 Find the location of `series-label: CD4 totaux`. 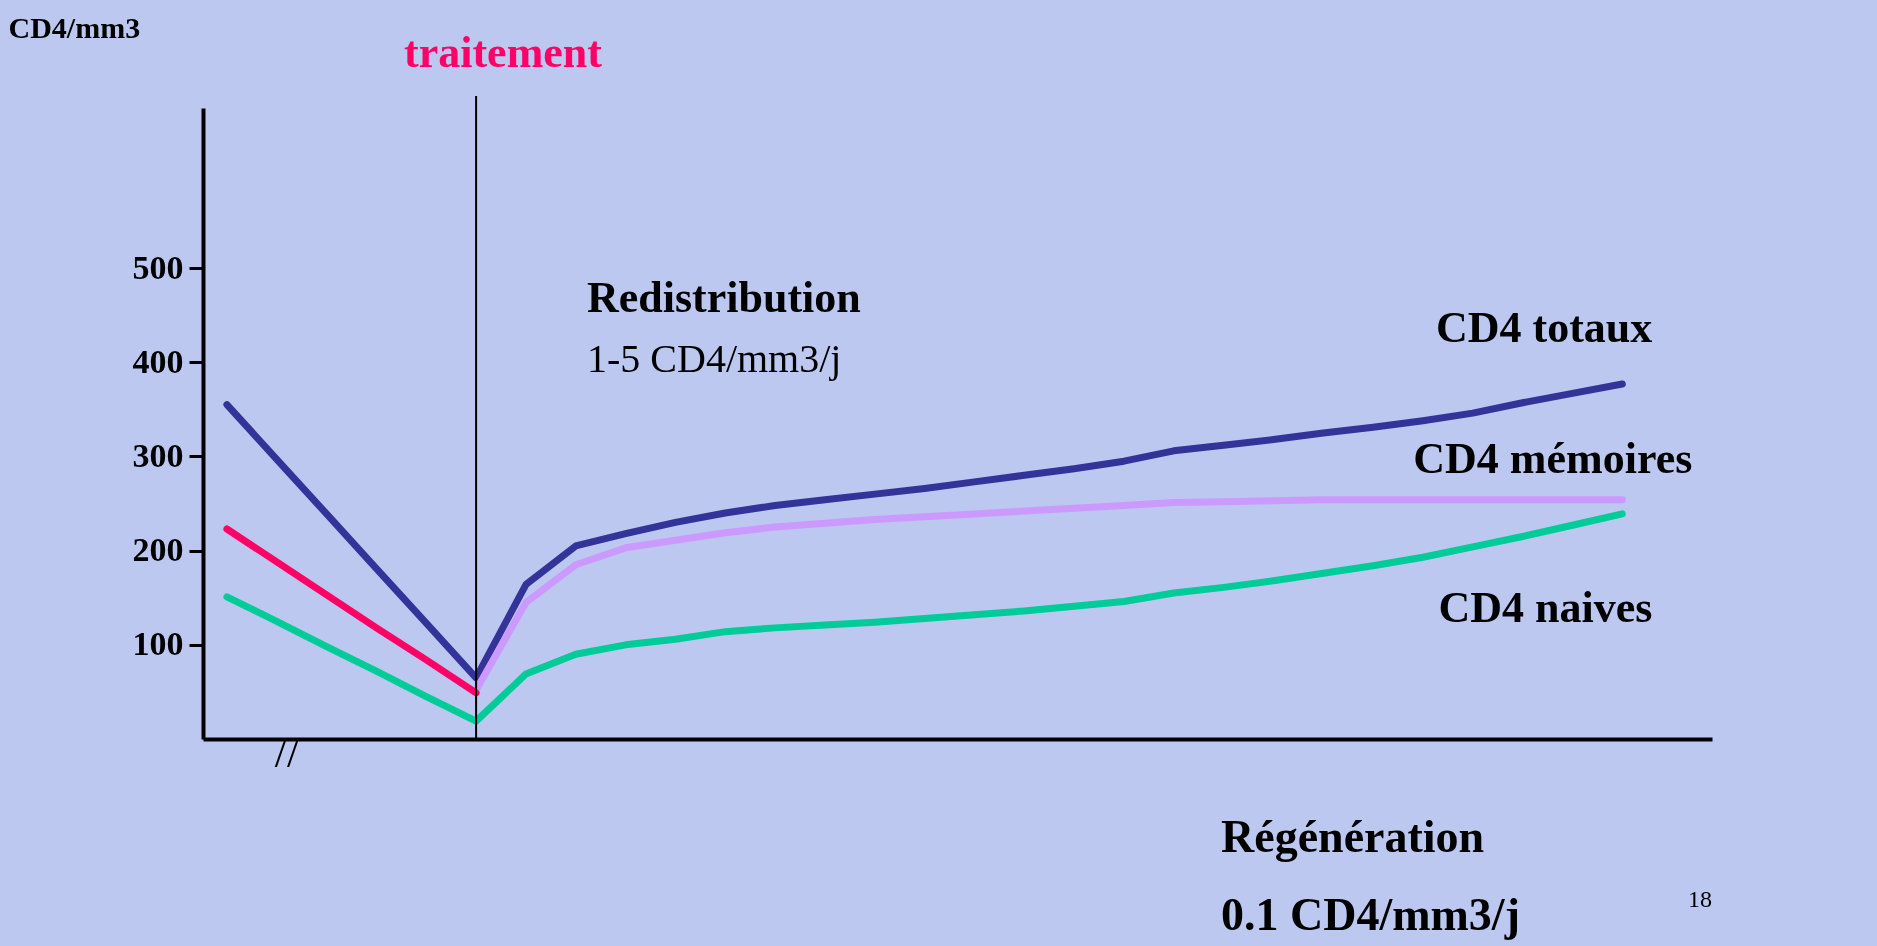

series-label: CD4 totaux is located at coordinates (1544, 327).